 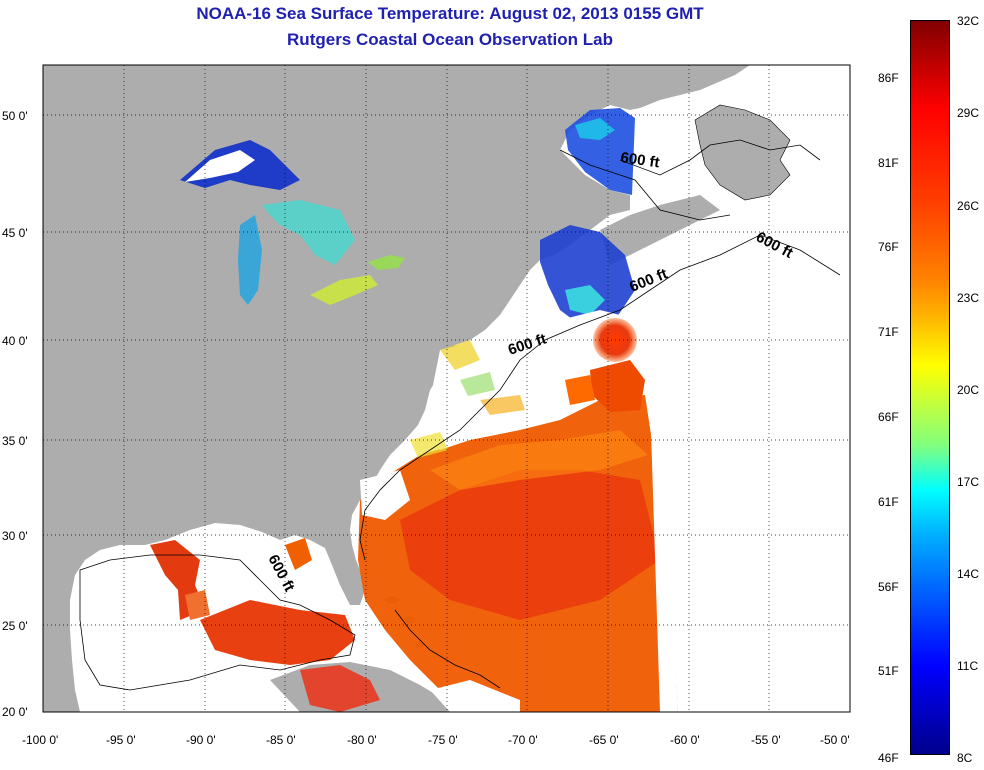 I want to click on colorbar-f-label: 76F, so click(x=888, y=247).